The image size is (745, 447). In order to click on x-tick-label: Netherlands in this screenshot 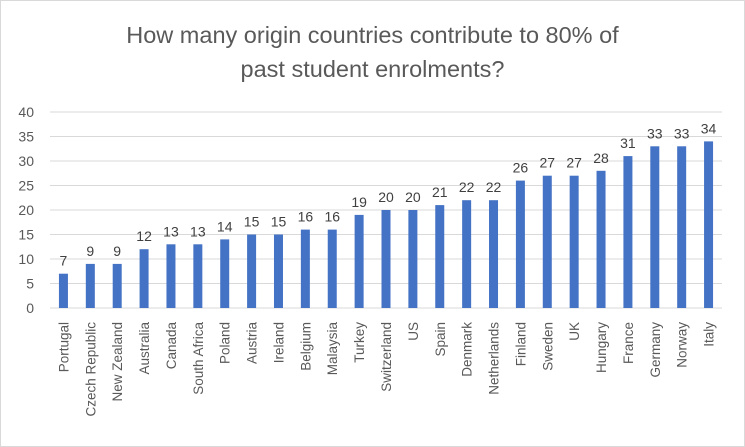, I will do `click(494, 358)`.